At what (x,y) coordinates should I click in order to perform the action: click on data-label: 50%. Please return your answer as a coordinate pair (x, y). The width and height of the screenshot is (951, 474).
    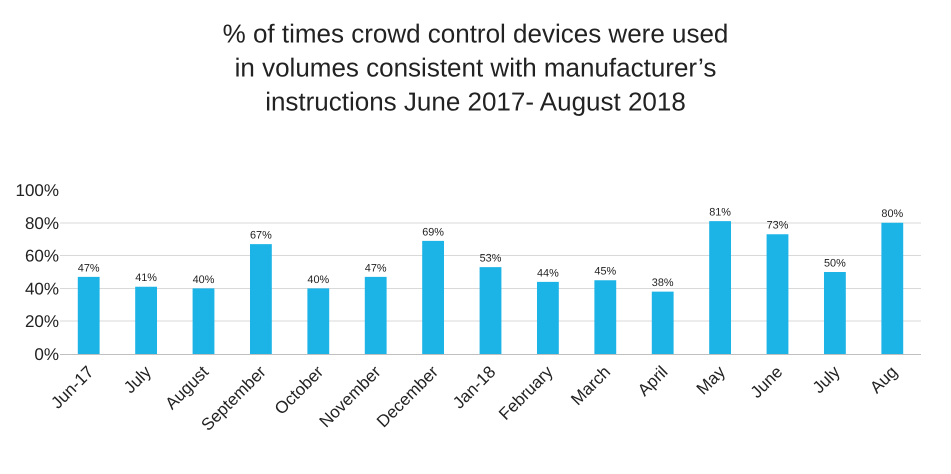
    Looking at the image, I should click on (835, 263).